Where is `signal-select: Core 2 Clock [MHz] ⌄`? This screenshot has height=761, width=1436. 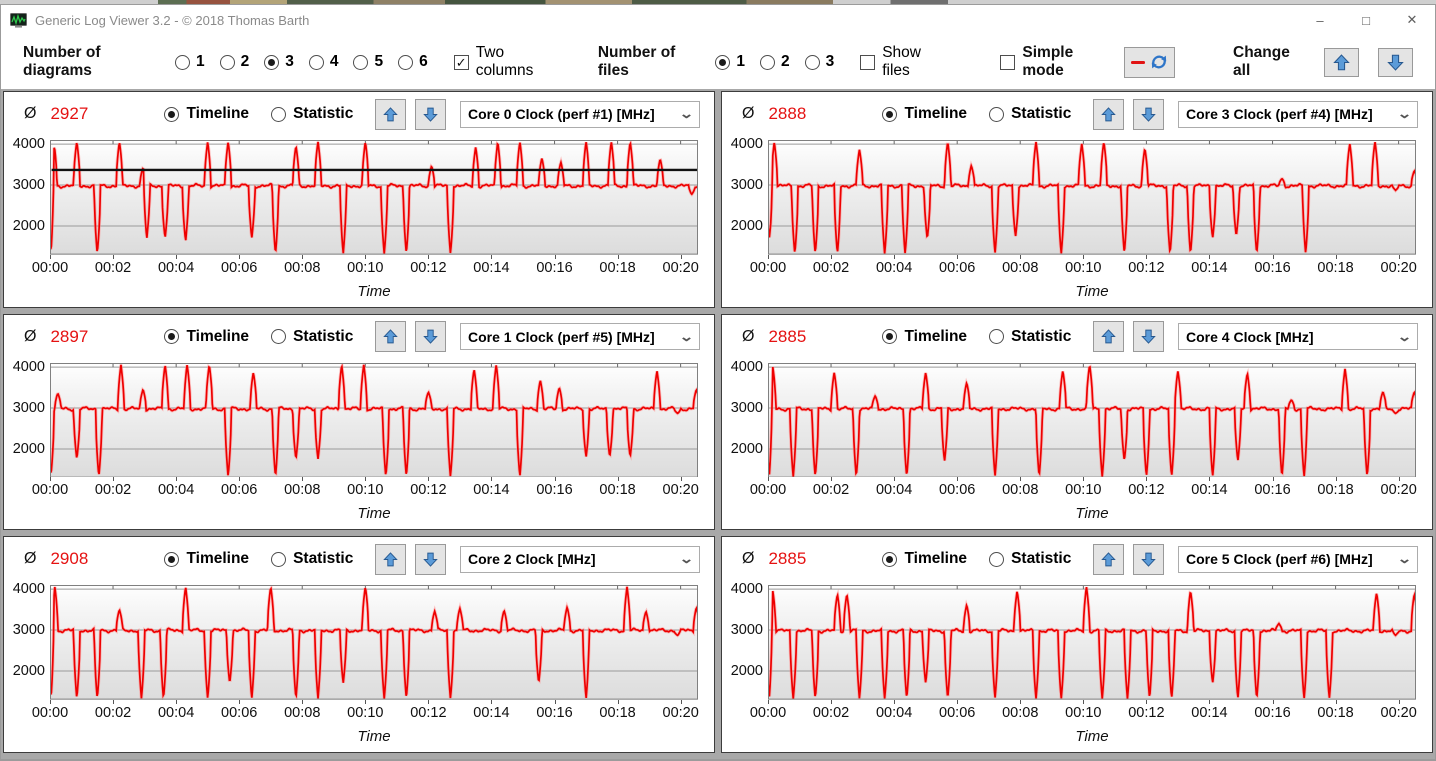 signal-select: Core 2 Clock [MHz] ⌄ is located at coordinates (580, 559).